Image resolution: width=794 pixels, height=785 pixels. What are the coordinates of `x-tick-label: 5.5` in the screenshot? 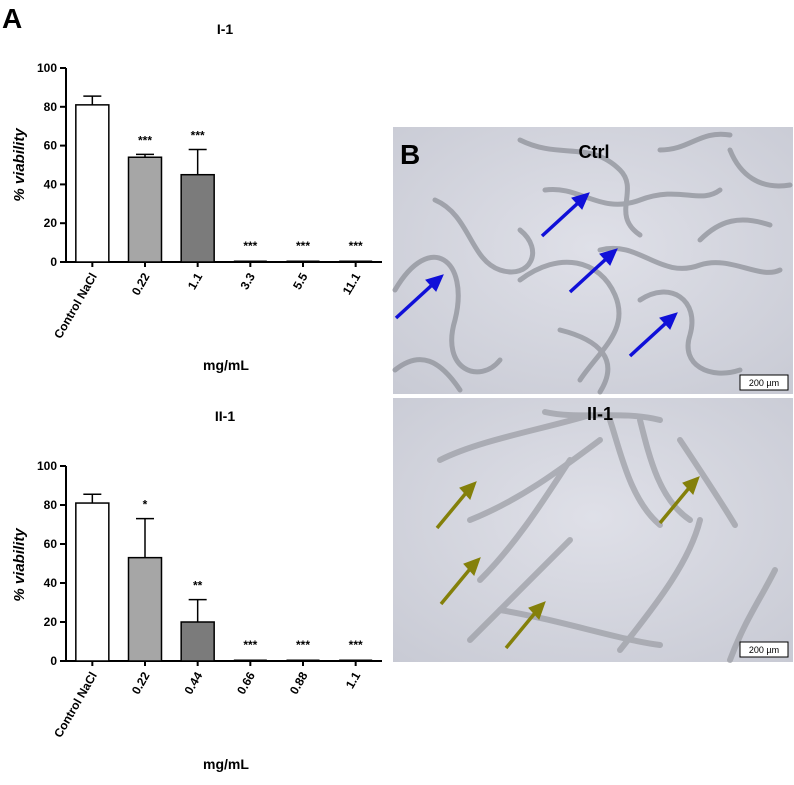 It's located at (300, 281).